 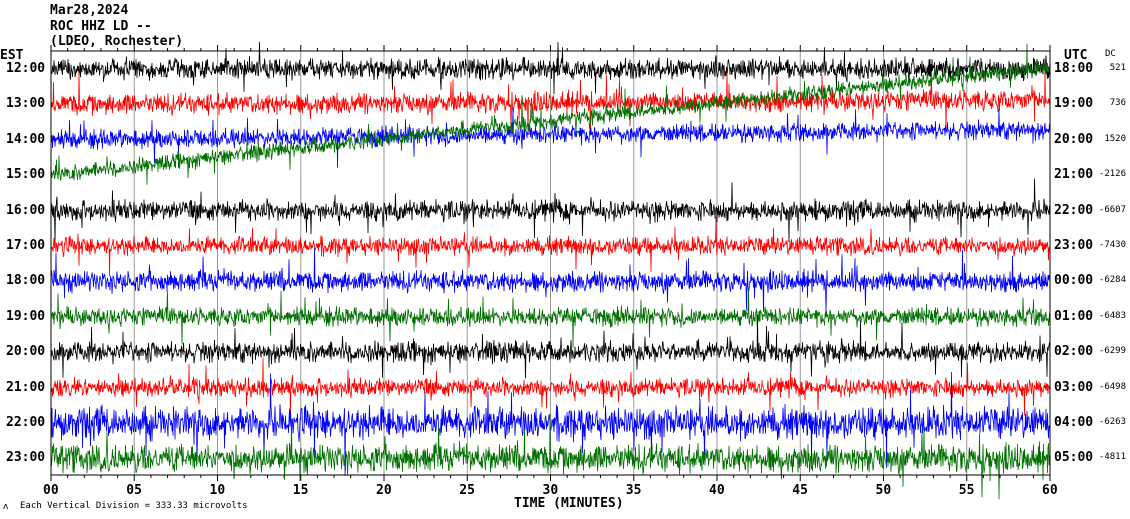 What do you see at coordinates (883, 490) in the screenshot?
I see `x-tick-label: 50` at bounding box center [883, 490].